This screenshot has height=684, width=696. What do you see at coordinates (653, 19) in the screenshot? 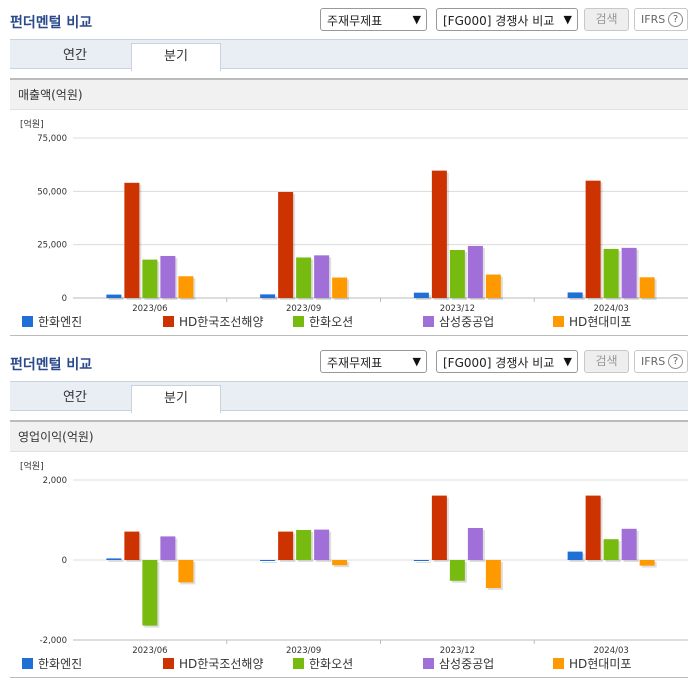
I see `ifrs-label: IFRS` at bounding box center [653, 19].